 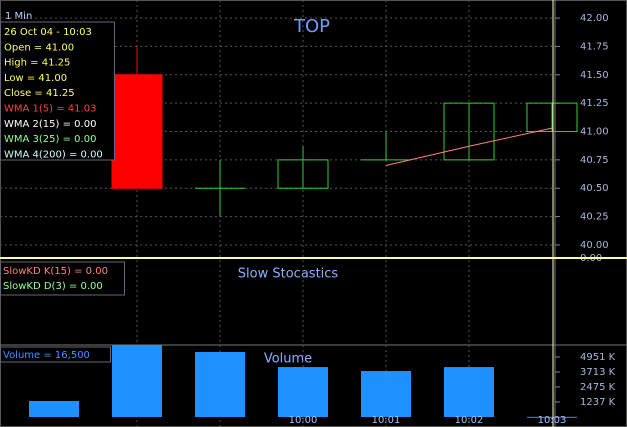 I want to click on y-tick-label: 40.00, so click(x=594, y=245).